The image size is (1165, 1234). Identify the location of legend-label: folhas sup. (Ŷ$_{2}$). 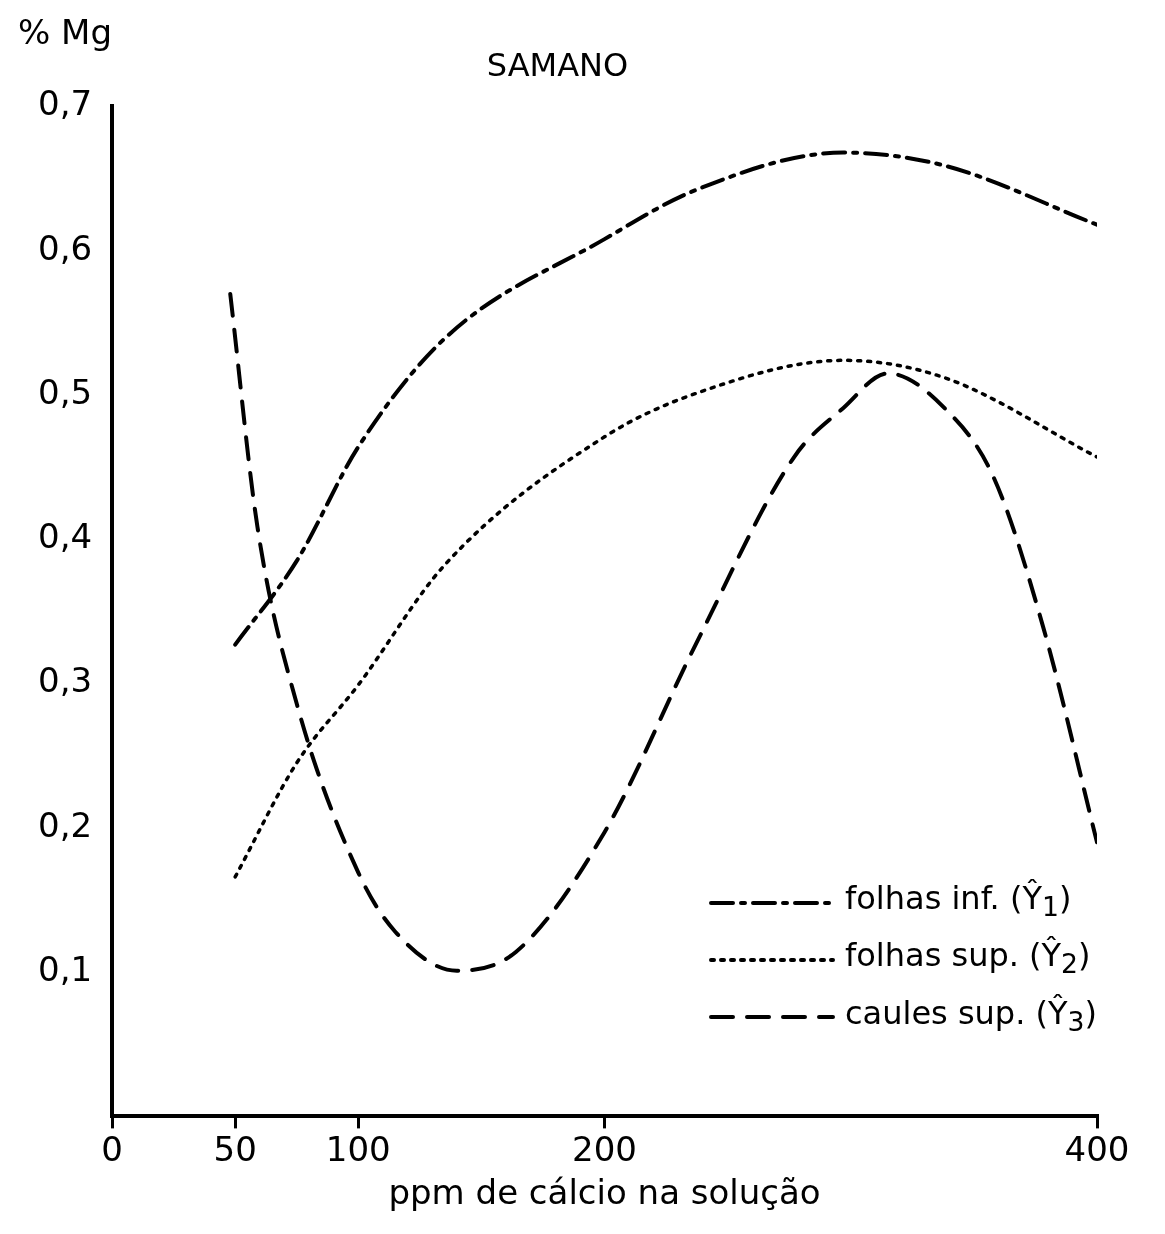
(968, 958).